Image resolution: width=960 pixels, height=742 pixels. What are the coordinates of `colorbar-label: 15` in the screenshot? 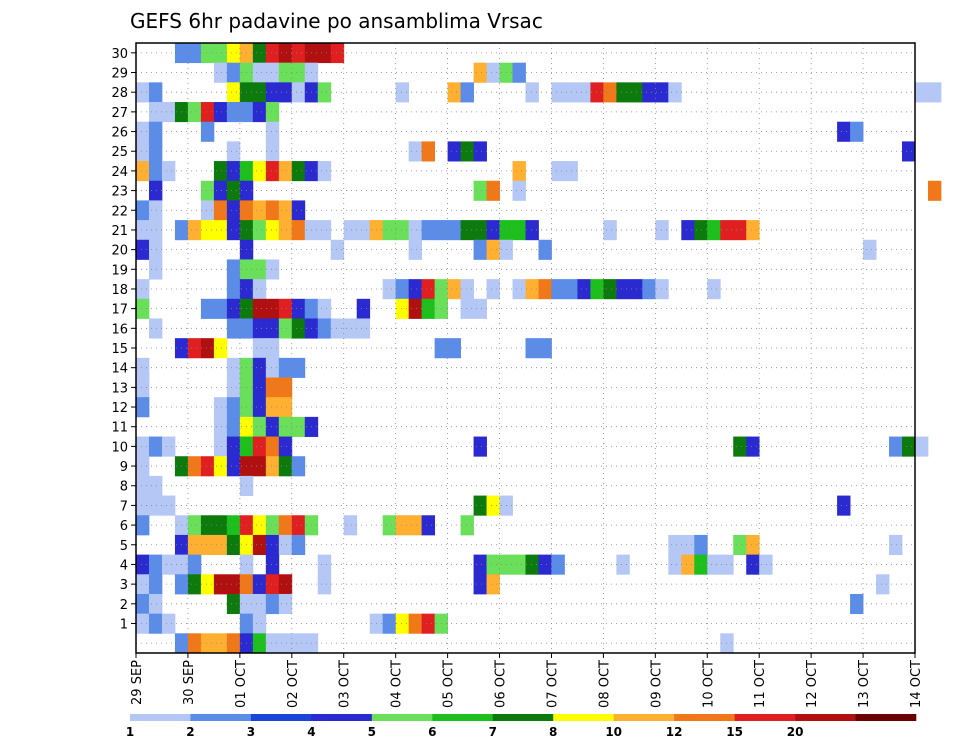 It's located at (734, 732).